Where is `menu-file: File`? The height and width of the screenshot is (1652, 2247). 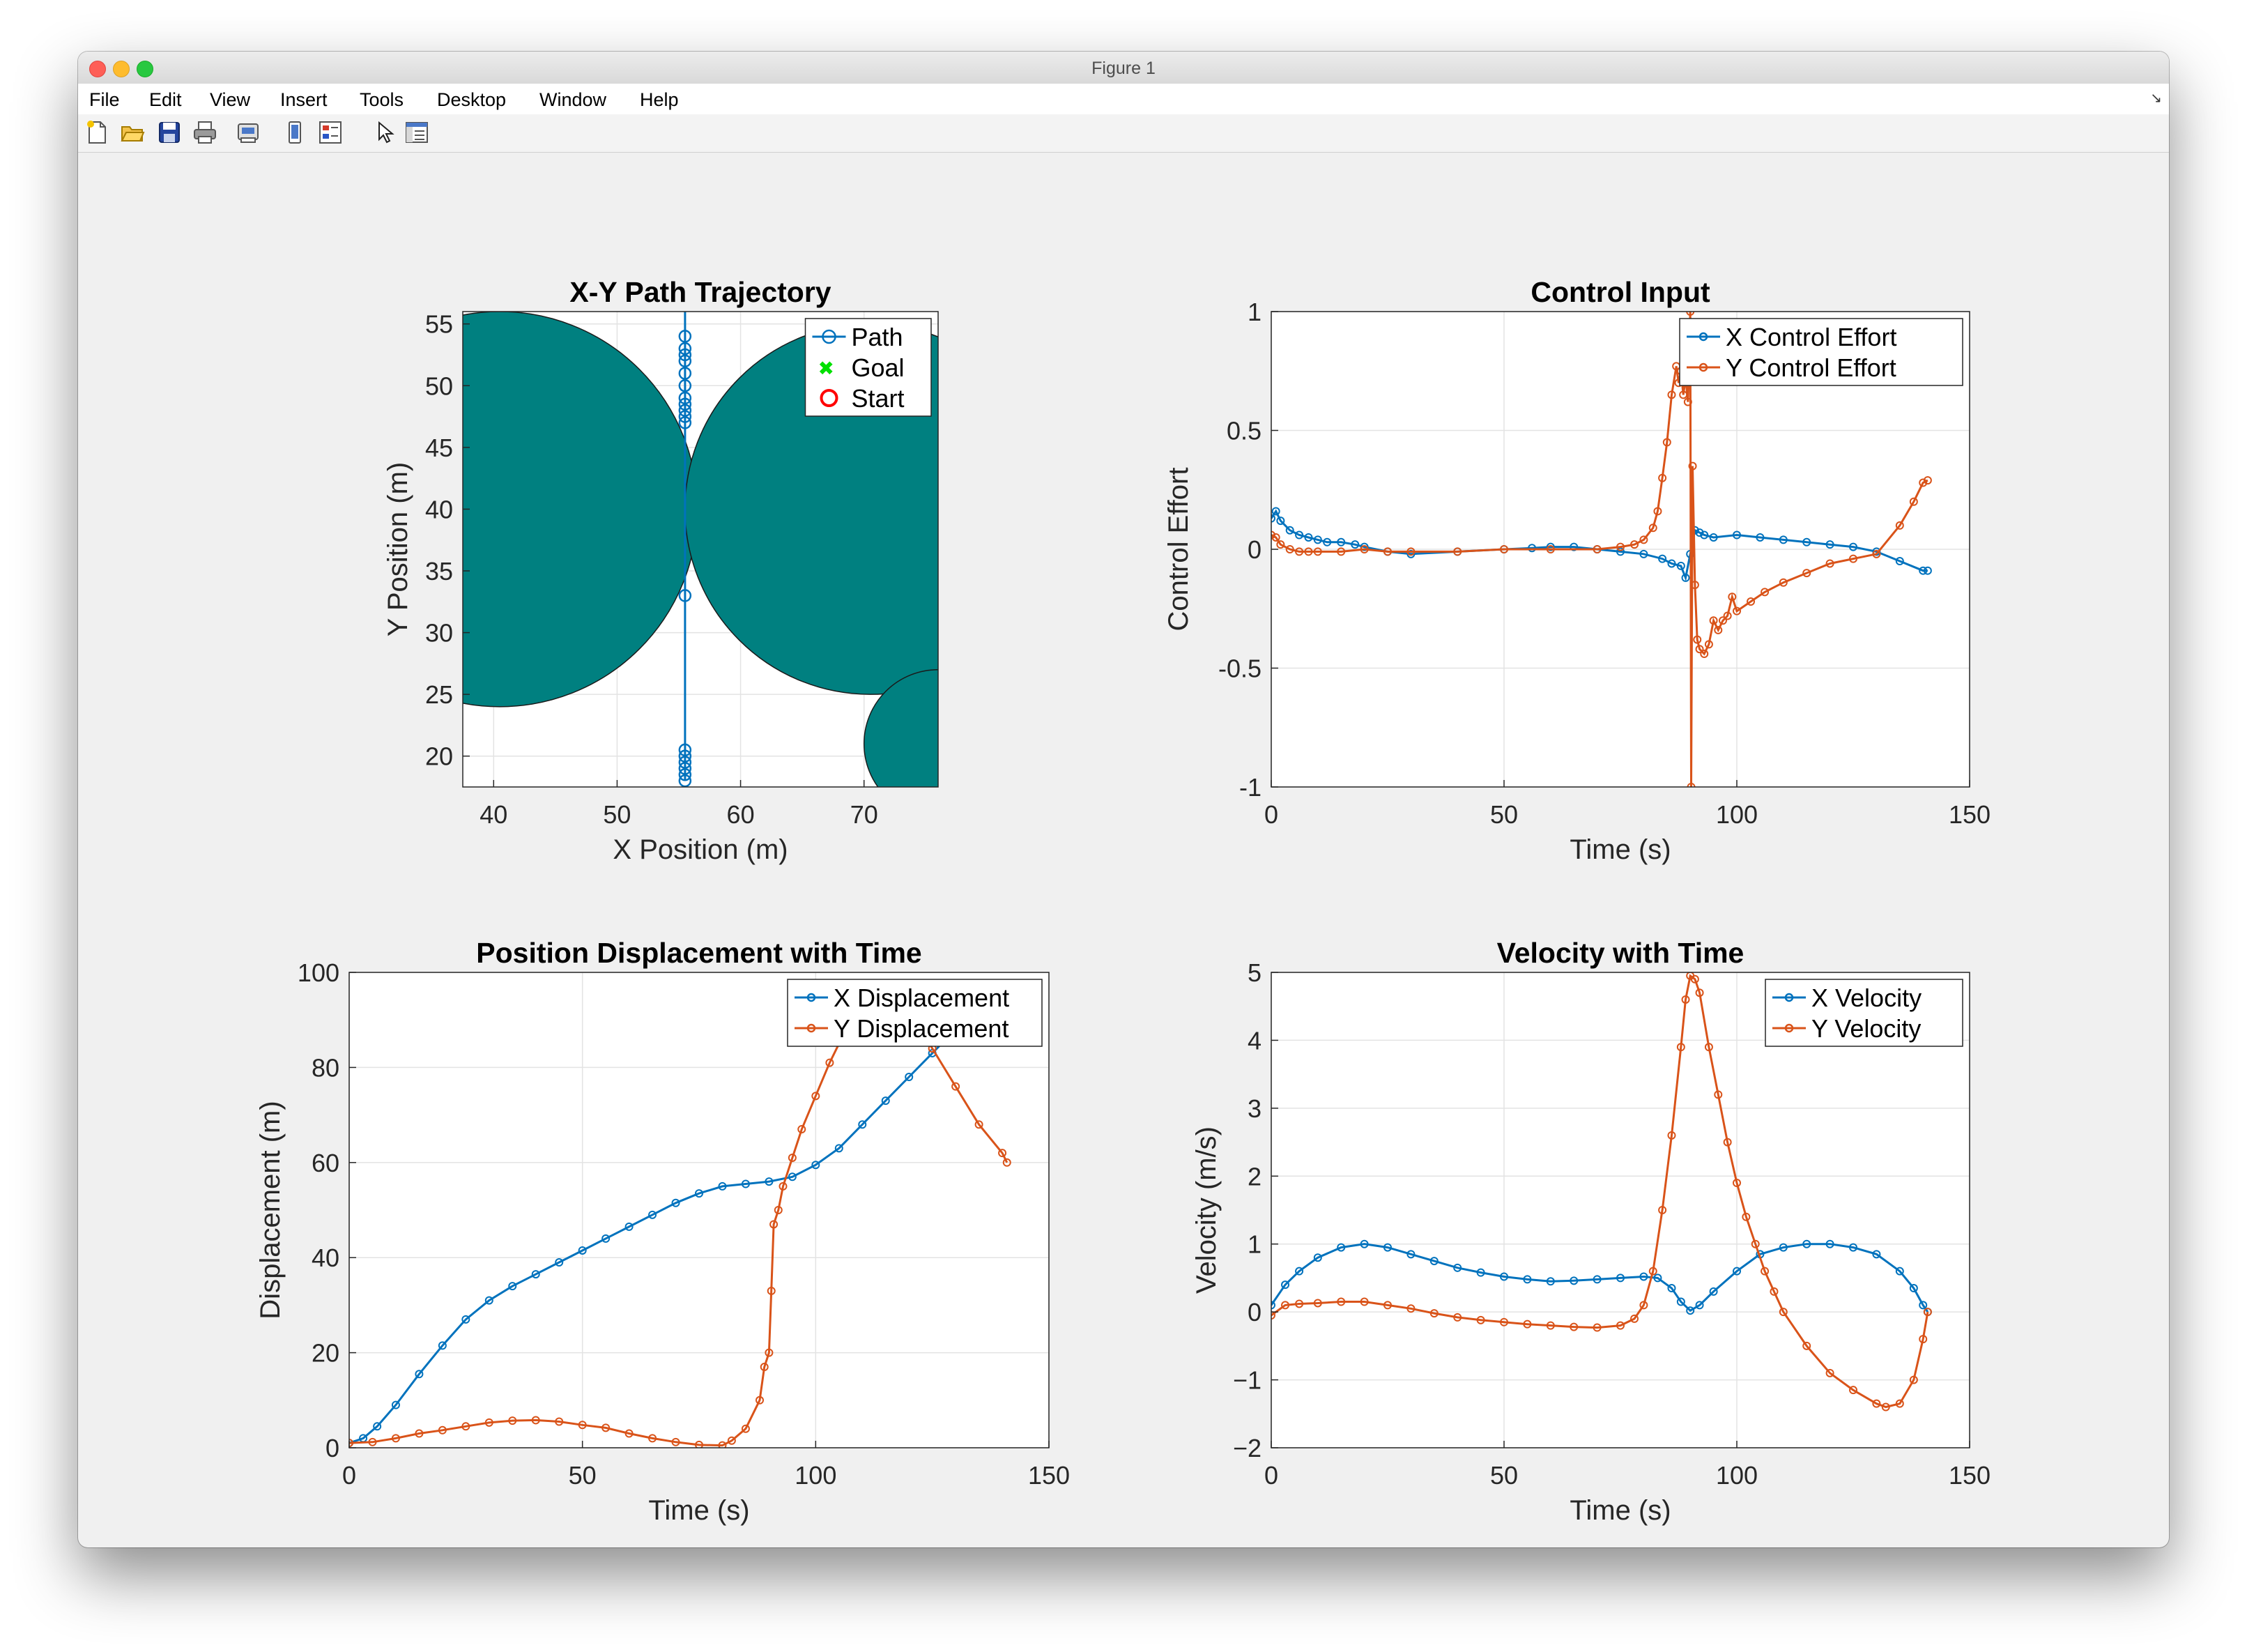
menu-file: File is located at coordinates (104, 99).